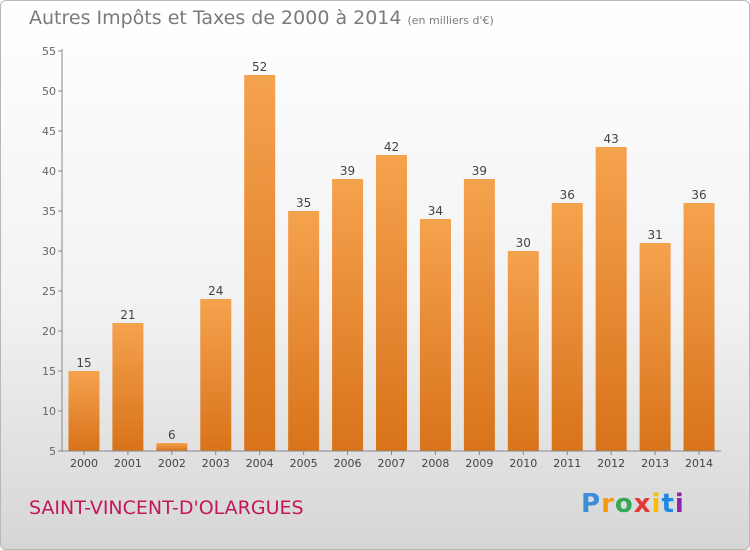 The width and height of the screenshot is (750, 550). I want to click on bar-value-label: 24, so click(215, 291).